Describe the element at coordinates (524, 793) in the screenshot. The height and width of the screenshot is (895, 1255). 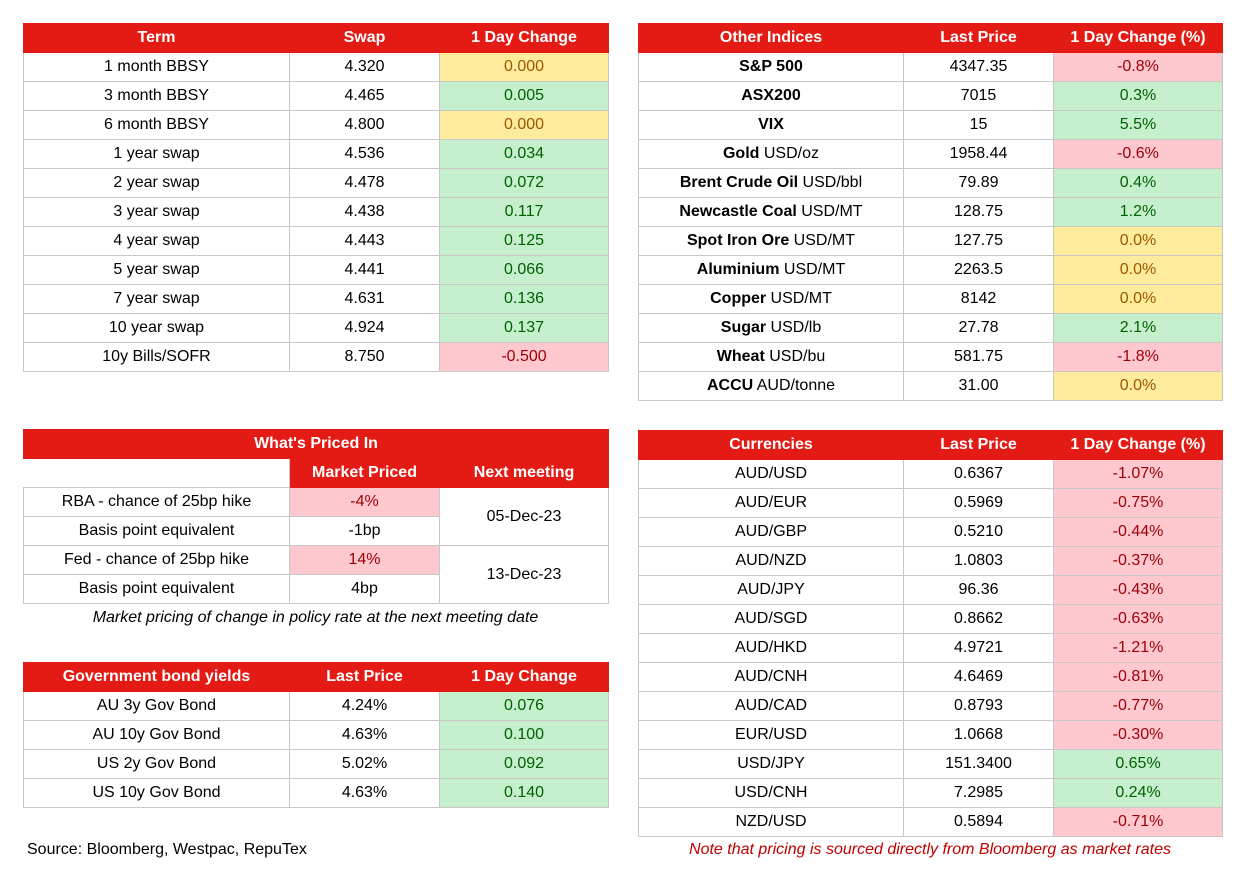
I see `bond-change: 0.140` at that location.